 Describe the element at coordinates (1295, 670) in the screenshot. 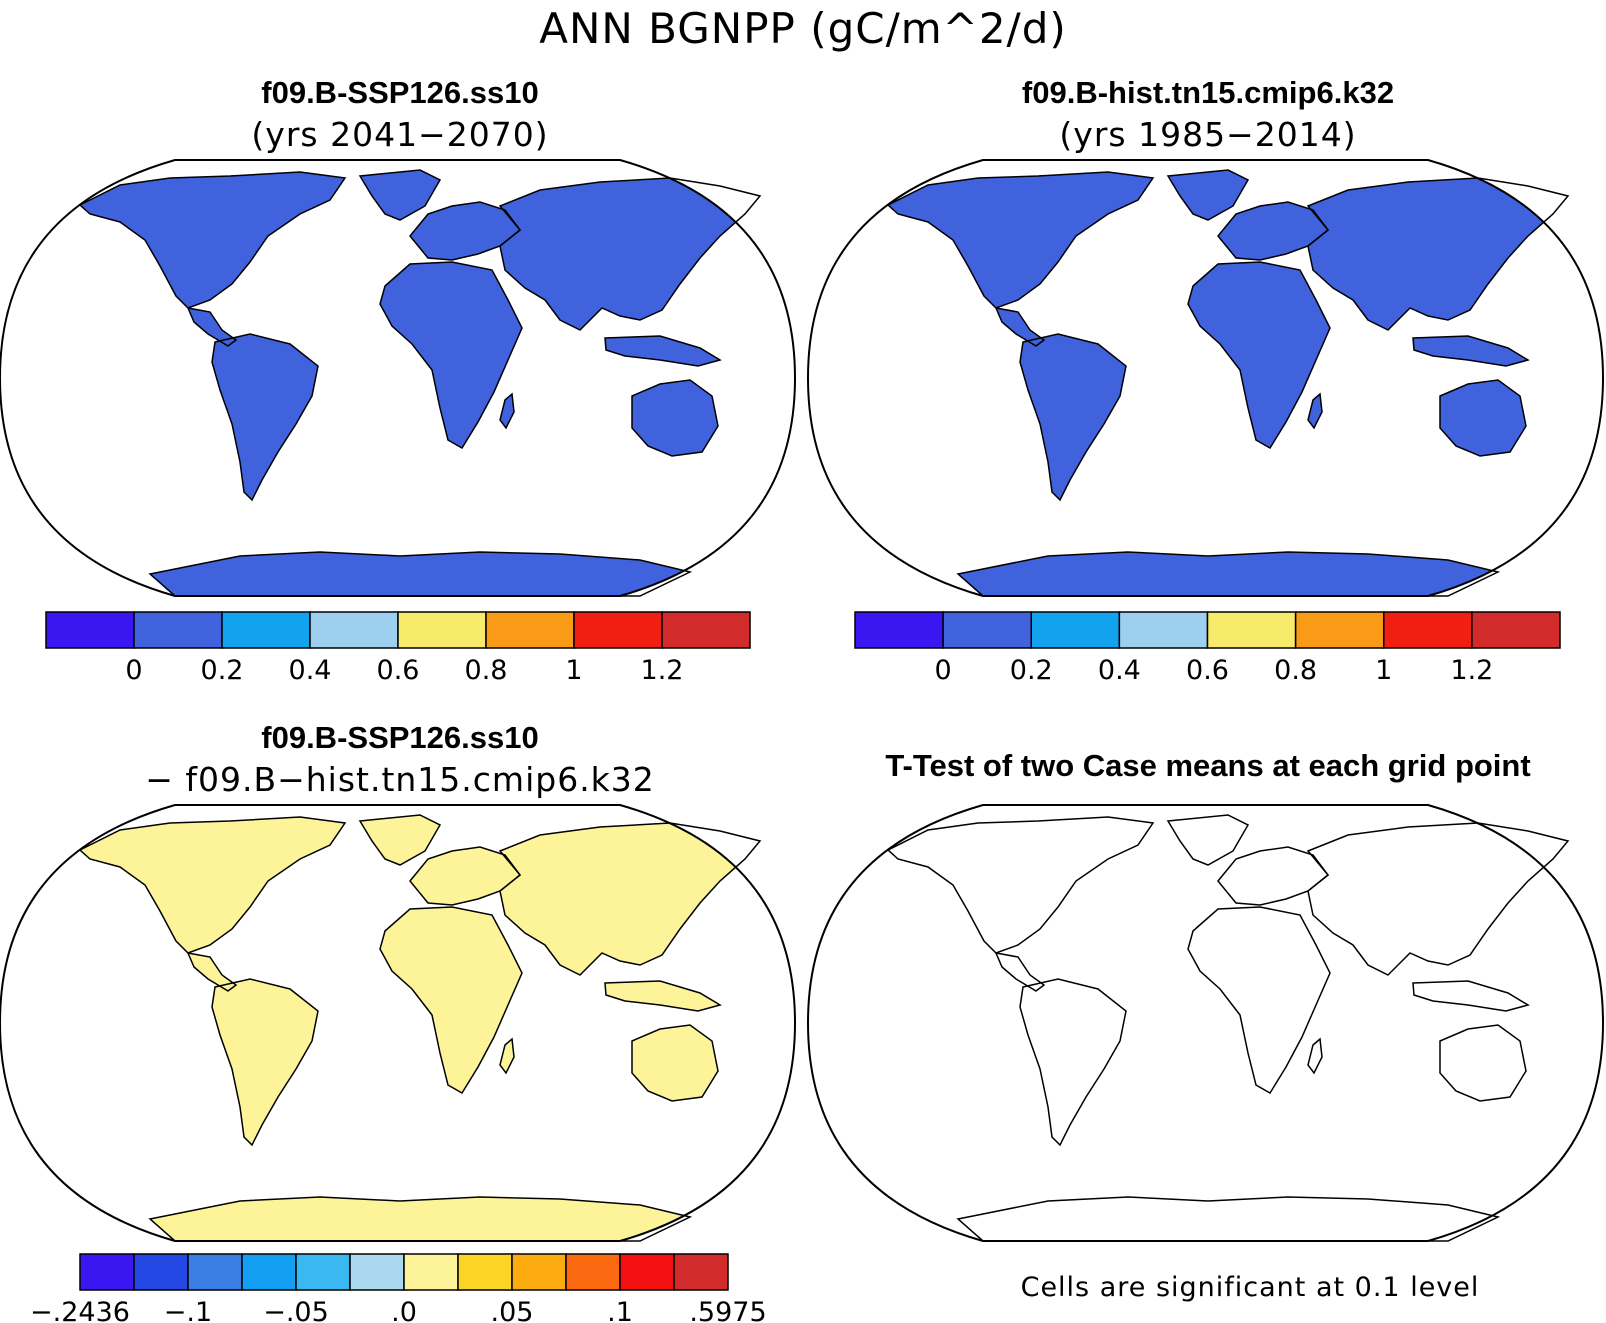

I see `colorbar-hist-tick-label: 0.8` at that location.